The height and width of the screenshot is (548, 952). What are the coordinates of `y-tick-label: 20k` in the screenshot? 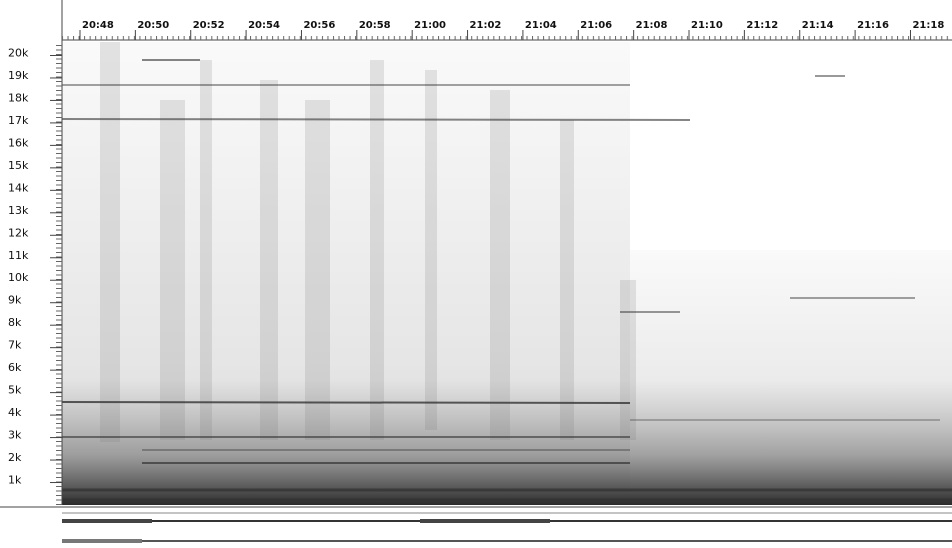 It's located at (18, 52).